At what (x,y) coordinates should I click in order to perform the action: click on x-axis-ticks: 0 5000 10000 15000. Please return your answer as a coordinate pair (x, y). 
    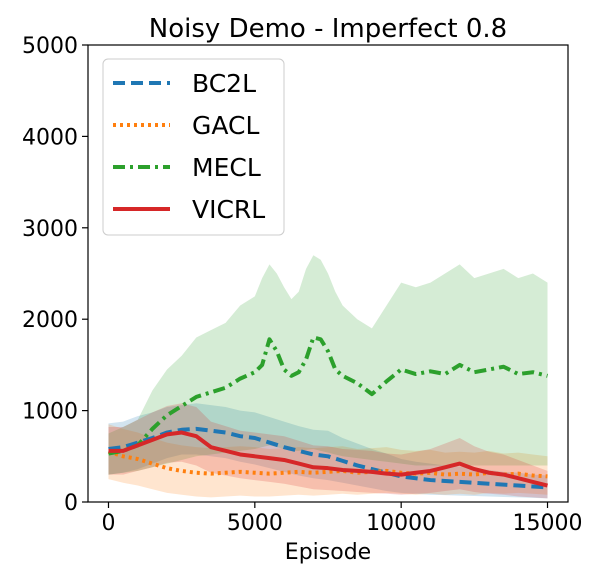
    Looking at the image, I should click on (342, 519).